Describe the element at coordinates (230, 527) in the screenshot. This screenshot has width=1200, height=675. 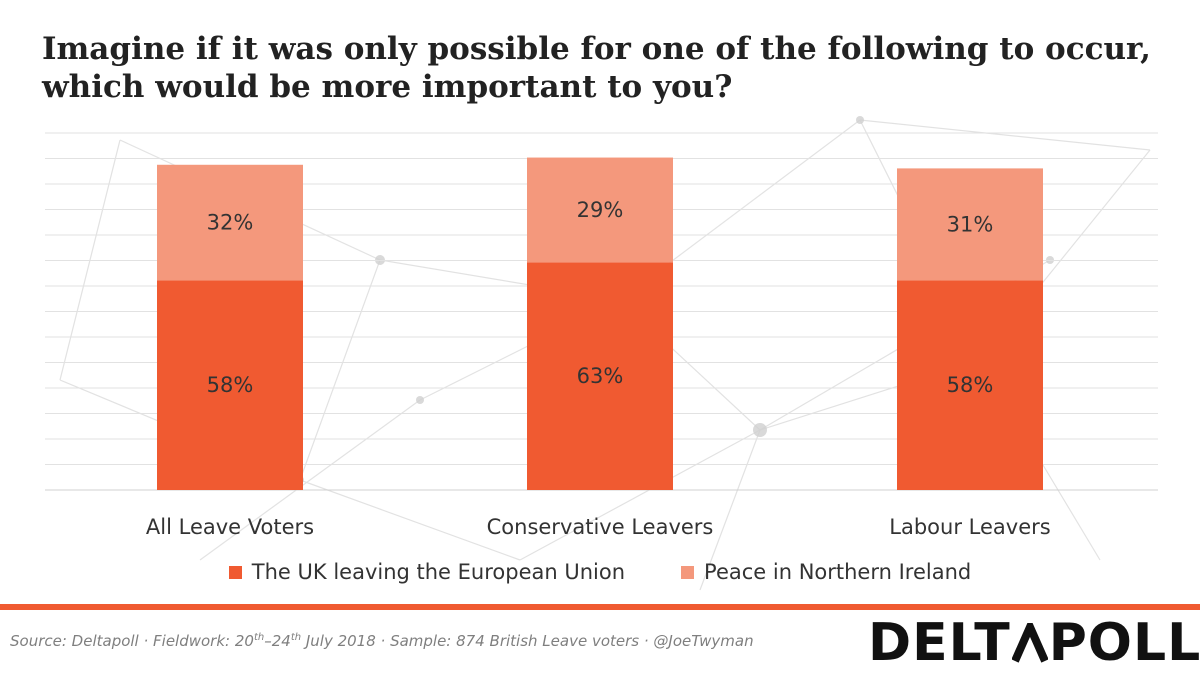
I see `category-label-1: All Leave Voters` at that location.